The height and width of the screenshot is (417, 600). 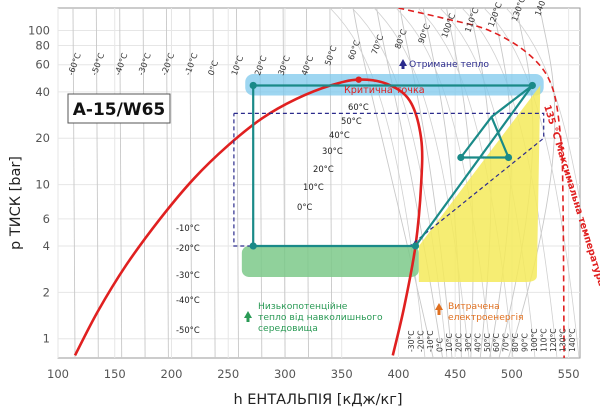 I want to click on isotherm-label-bottom: 50°C, so click(x=487, y=342).